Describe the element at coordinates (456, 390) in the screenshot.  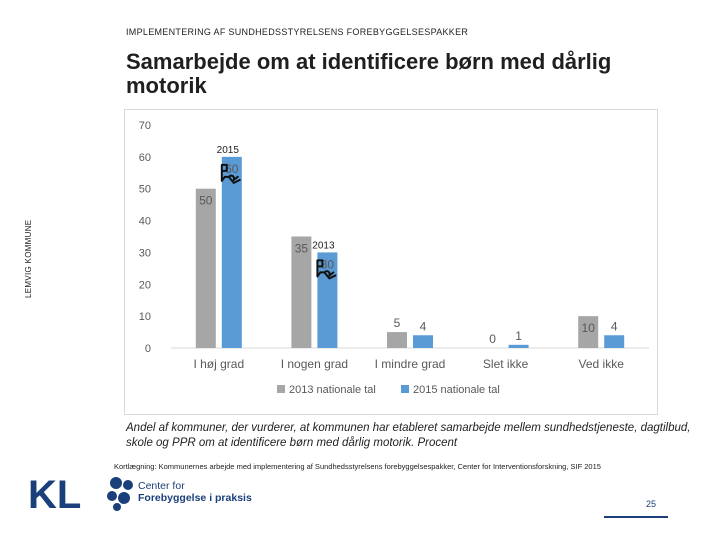
I see `legend-label: 2015 nationale tal` at that location.